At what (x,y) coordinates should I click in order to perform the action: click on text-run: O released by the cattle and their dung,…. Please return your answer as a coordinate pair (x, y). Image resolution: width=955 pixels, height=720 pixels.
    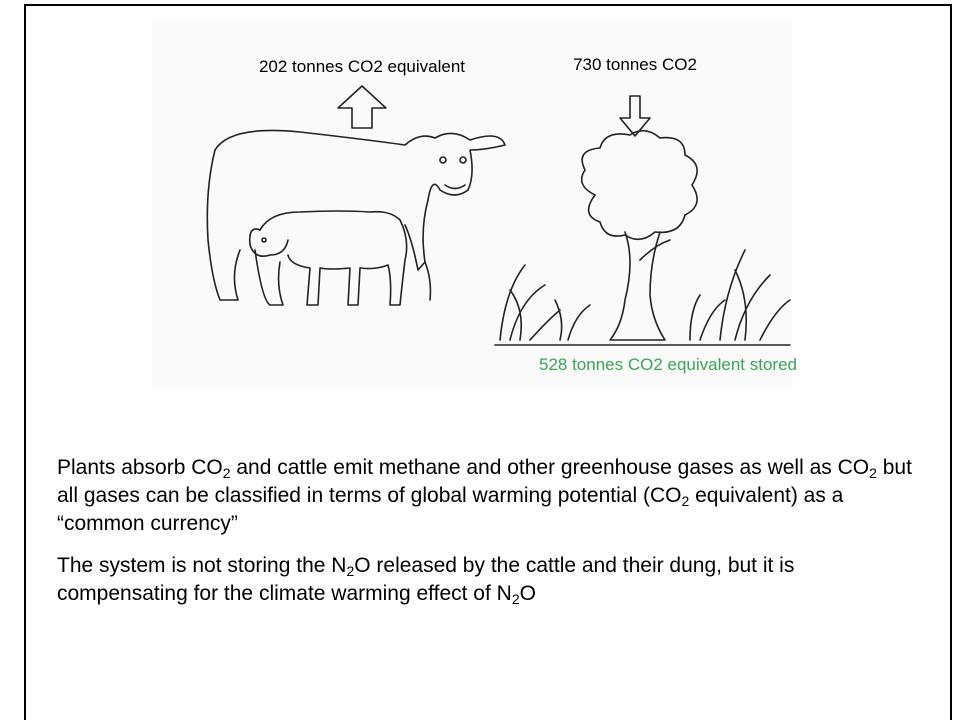
    Looking at the image, I should click on (426, 579).